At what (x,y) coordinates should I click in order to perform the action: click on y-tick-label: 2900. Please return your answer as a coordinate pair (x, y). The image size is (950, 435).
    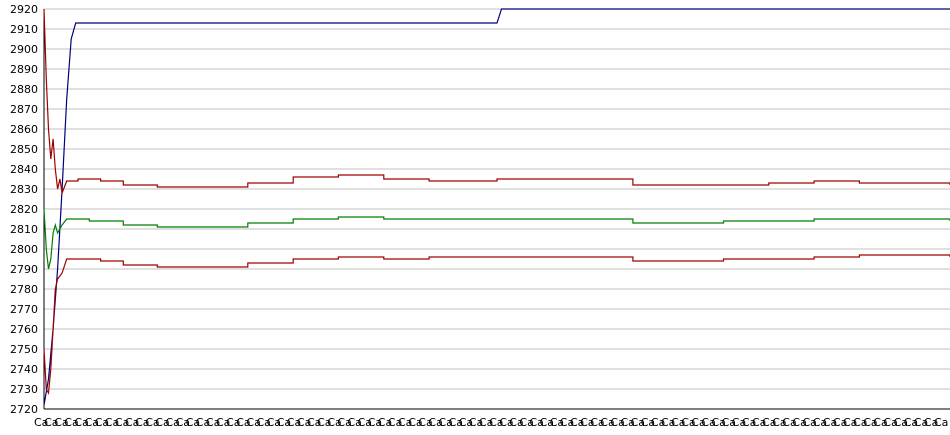
    Looking at the image, I should click on (24, 49).